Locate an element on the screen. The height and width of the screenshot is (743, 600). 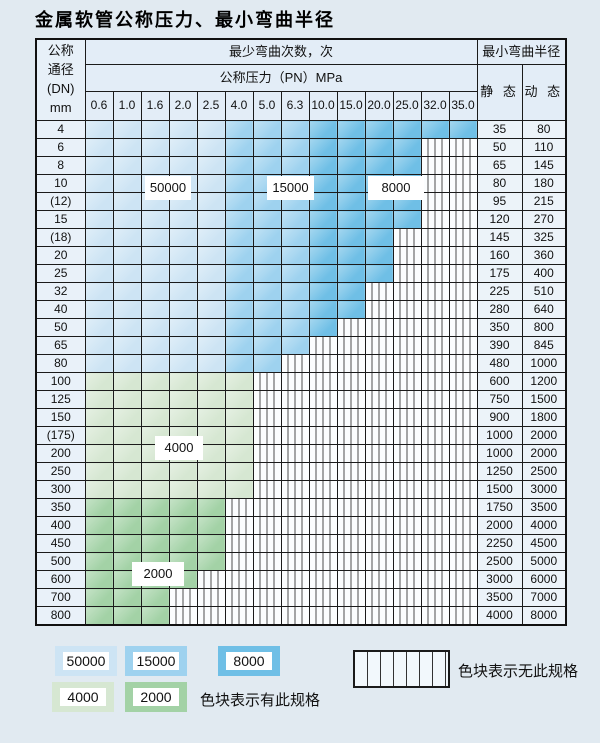
dynamic-radius-cell: 1000 is located at coordinates (544, 363).